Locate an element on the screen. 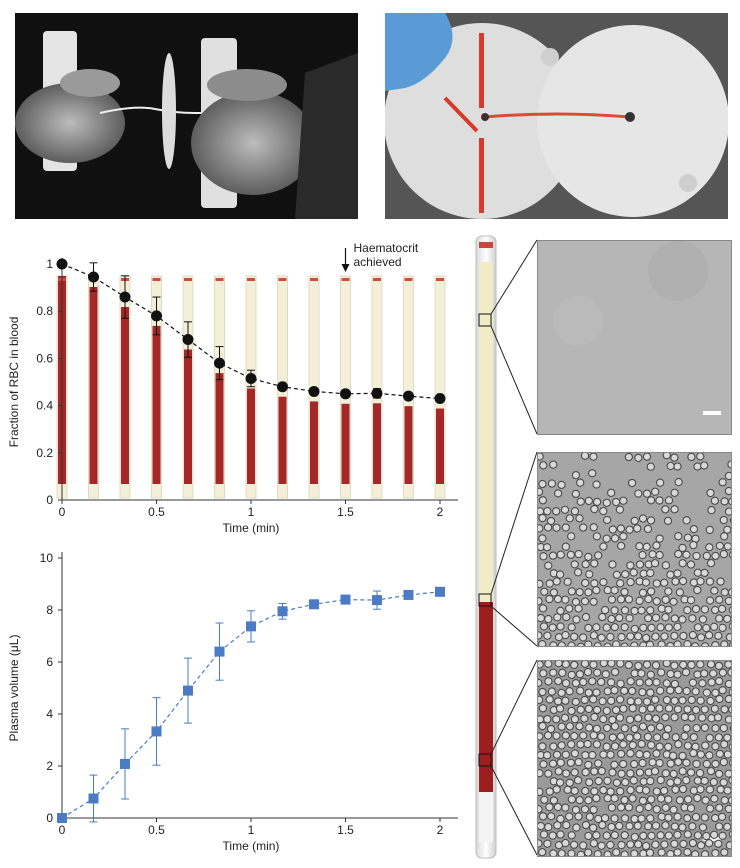  x-tick-label: 0.5 is located at coordinates (156, 512).